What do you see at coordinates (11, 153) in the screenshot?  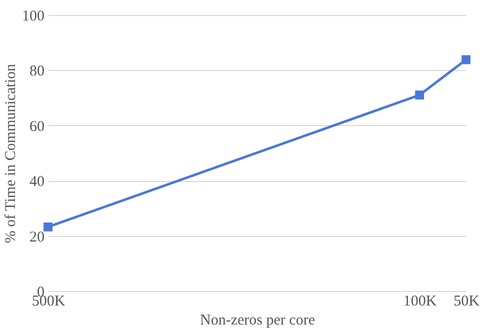 I see `y-axis-title: % of Time in Communication` at bounding box center [11, 153].